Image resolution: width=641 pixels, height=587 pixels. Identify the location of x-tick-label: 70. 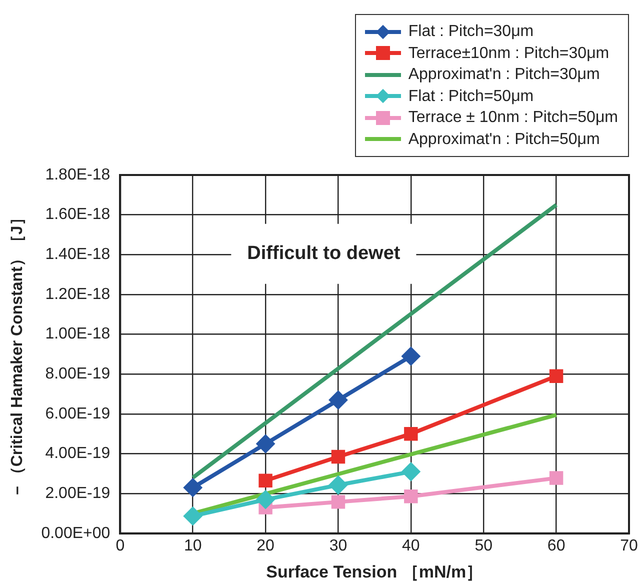
(629, 545).